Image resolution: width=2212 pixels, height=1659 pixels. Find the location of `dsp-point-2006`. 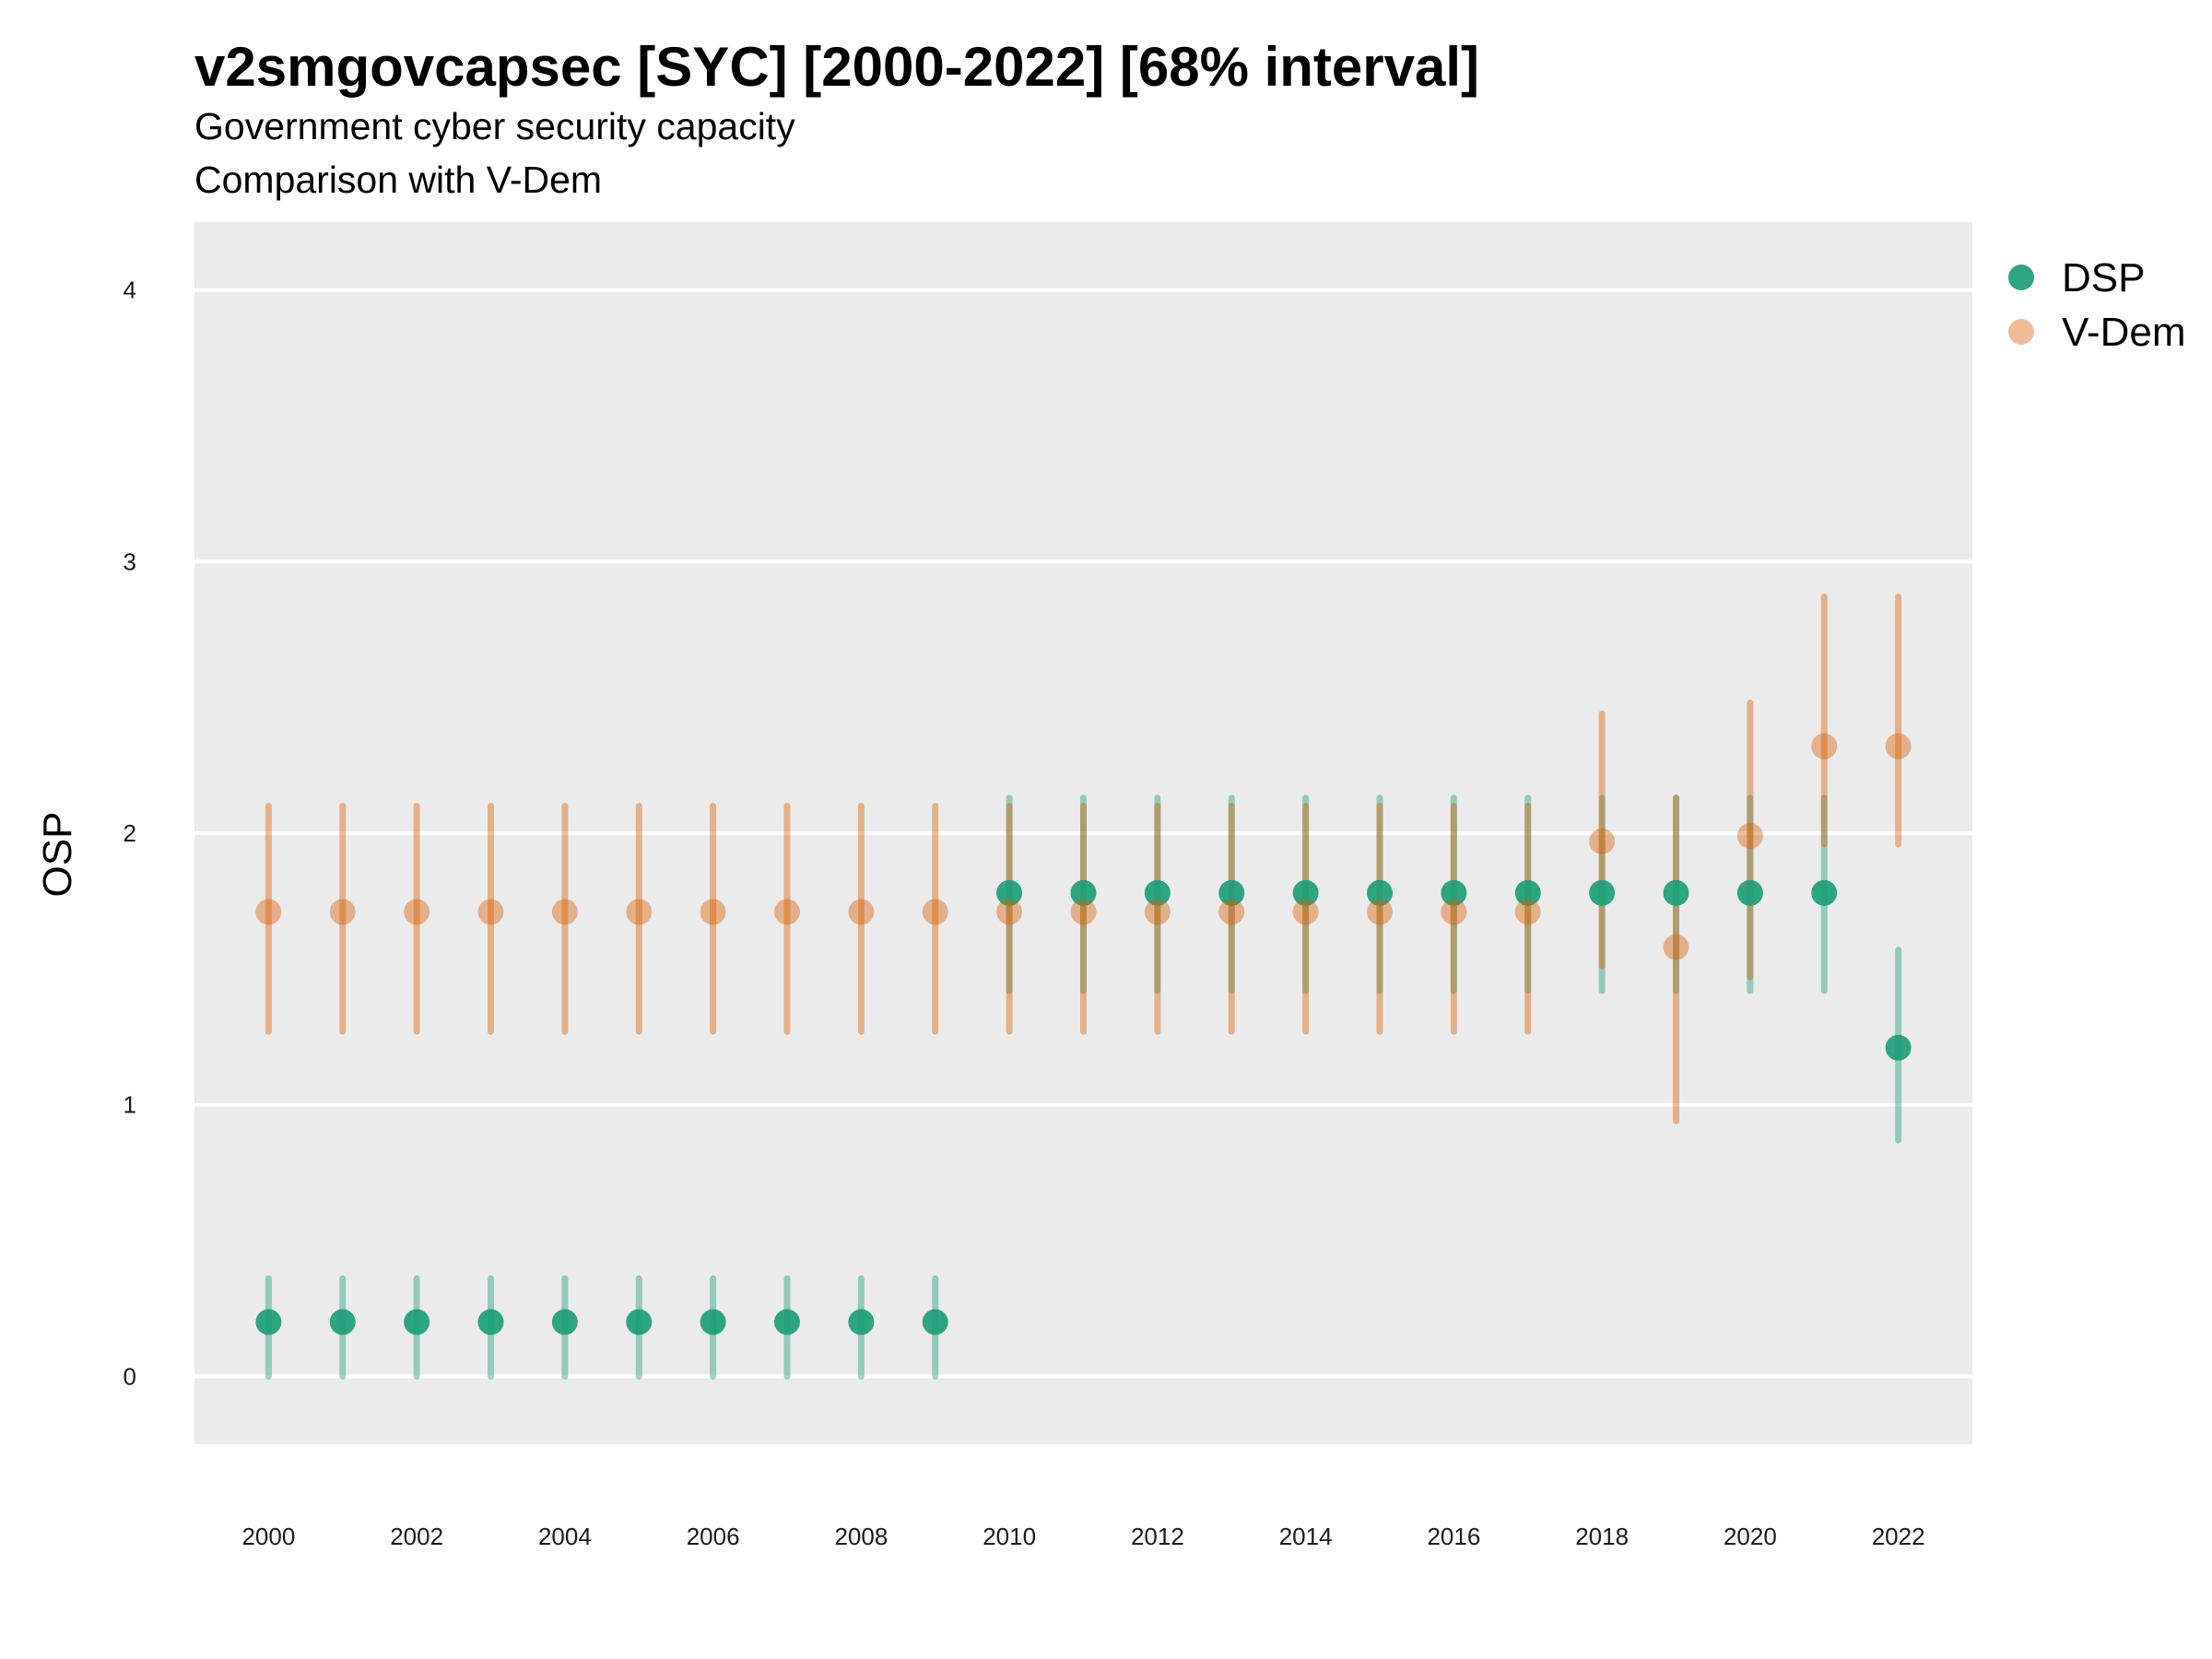

dsp-point-2006 is located at coordinates (713, 1322).